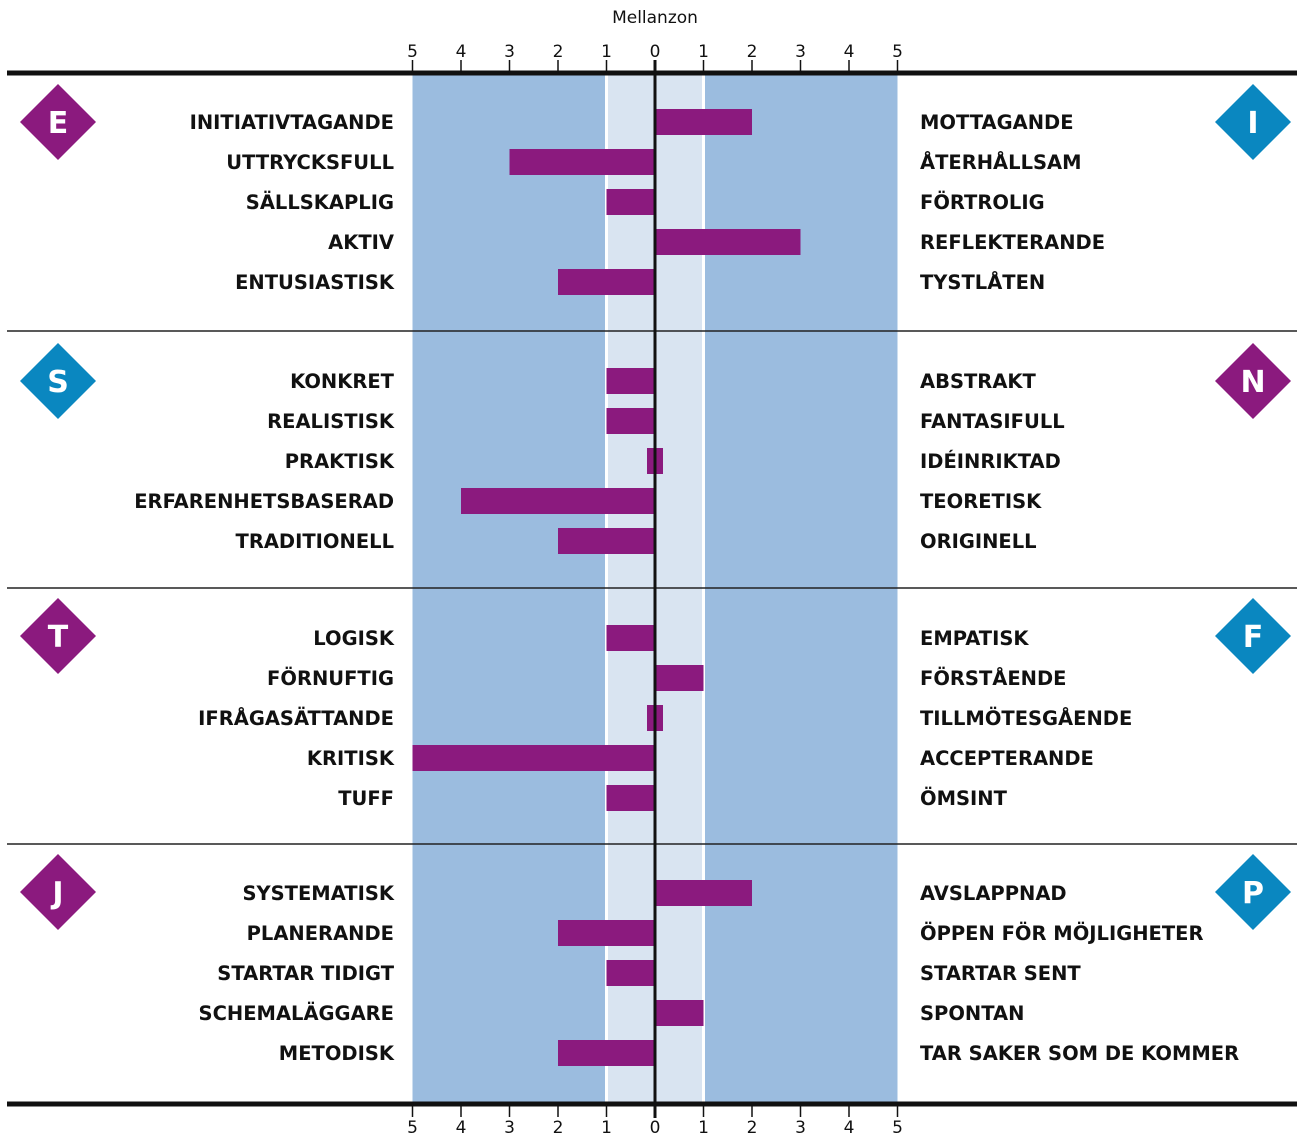  What do you see at coordinates (964, 798) in the screenshot?
I see `right-trait-label: ÖMSINT` at bounding box center [964, 798].